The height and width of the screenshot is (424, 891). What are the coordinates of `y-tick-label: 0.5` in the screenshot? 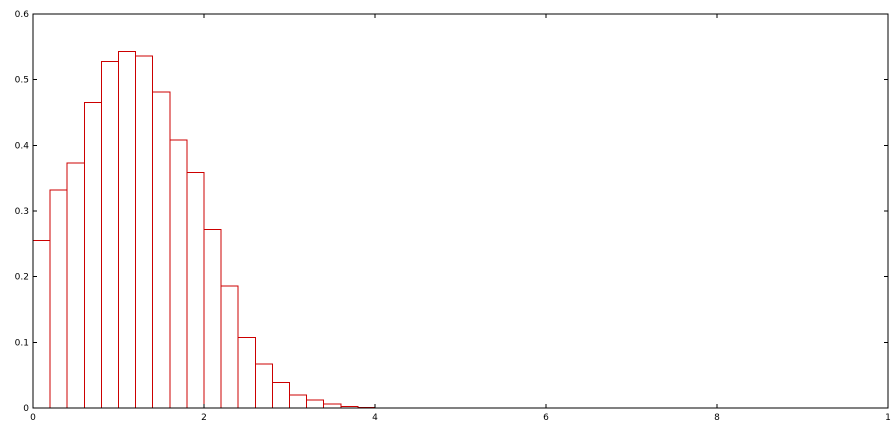 It's located at (22, 81).